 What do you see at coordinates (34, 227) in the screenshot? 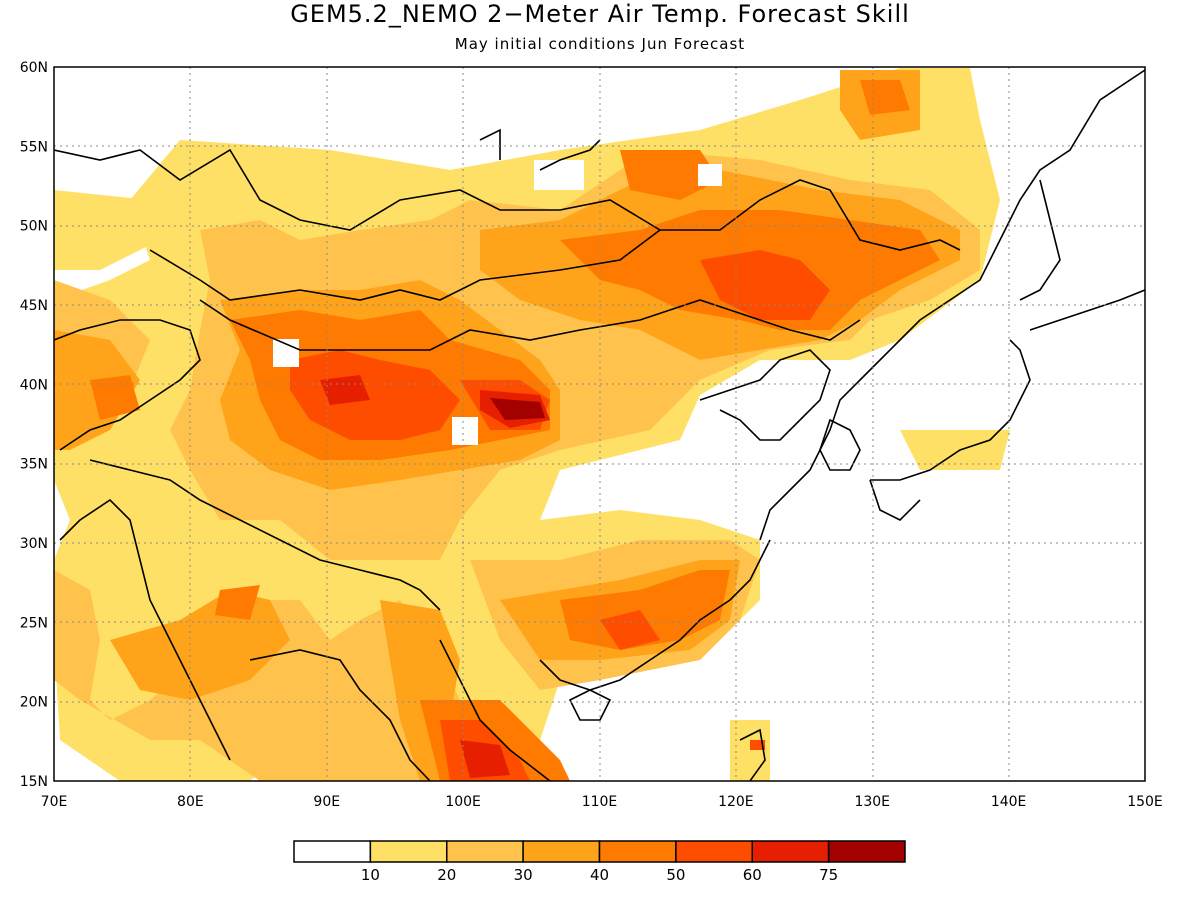
I see `lat-tick-label: 50N` at bounding box center [34, 227].